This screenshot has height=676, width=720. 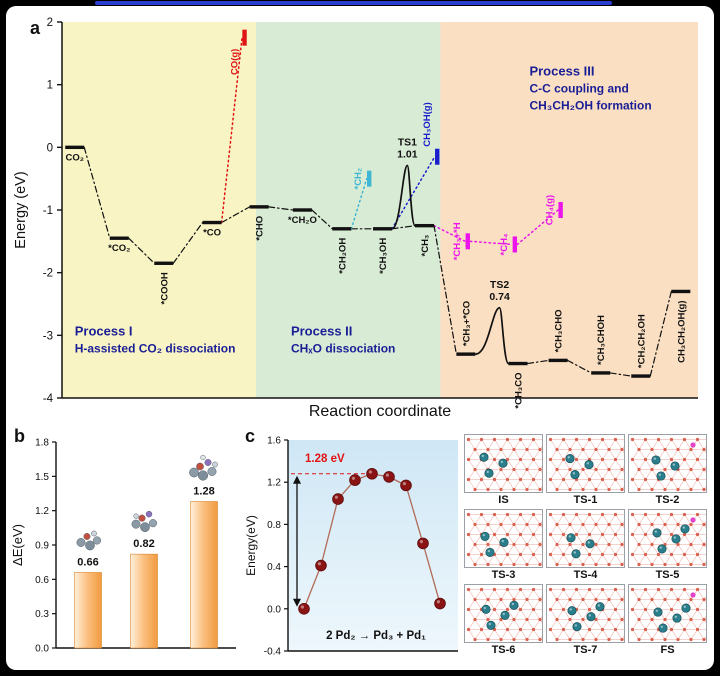 What do you see at coordinates (281, 208) in the screenshot?
I see `connector` at bounding box center [281, 208].